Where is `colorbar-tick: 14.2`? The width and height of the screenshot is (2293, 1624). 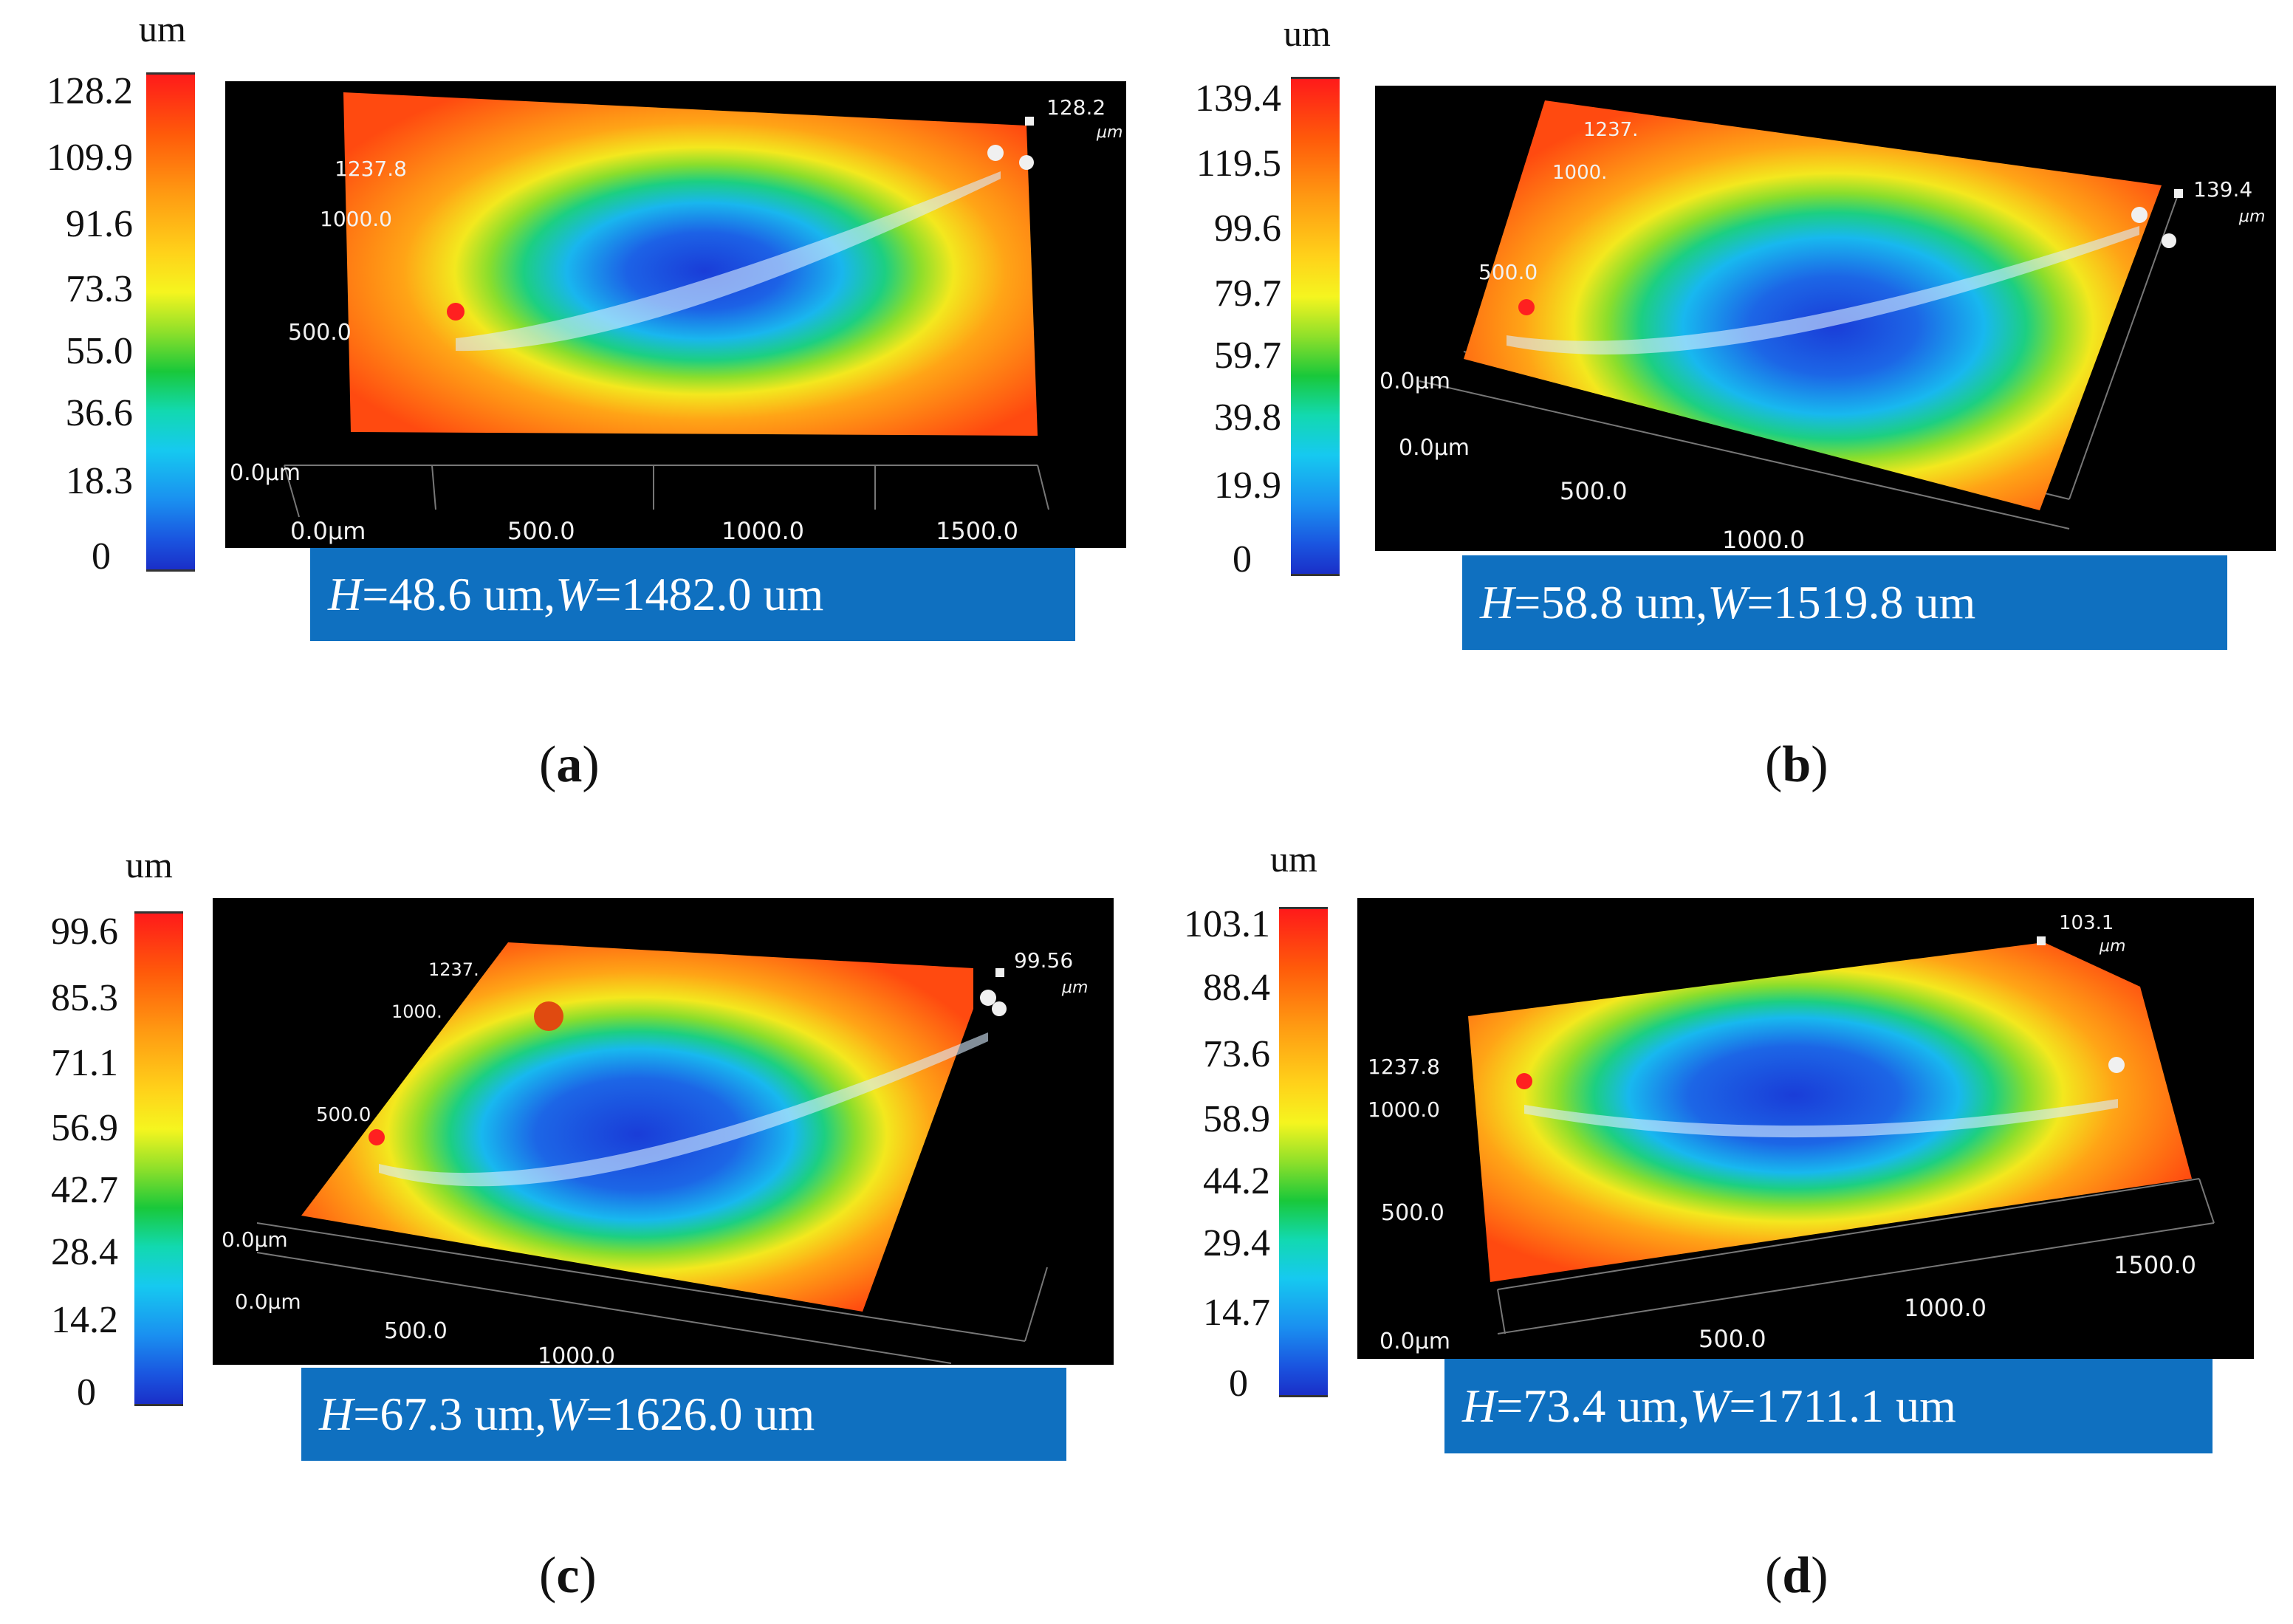
colorbar-tick: 14.2 is located at coordinates (84, 1320).